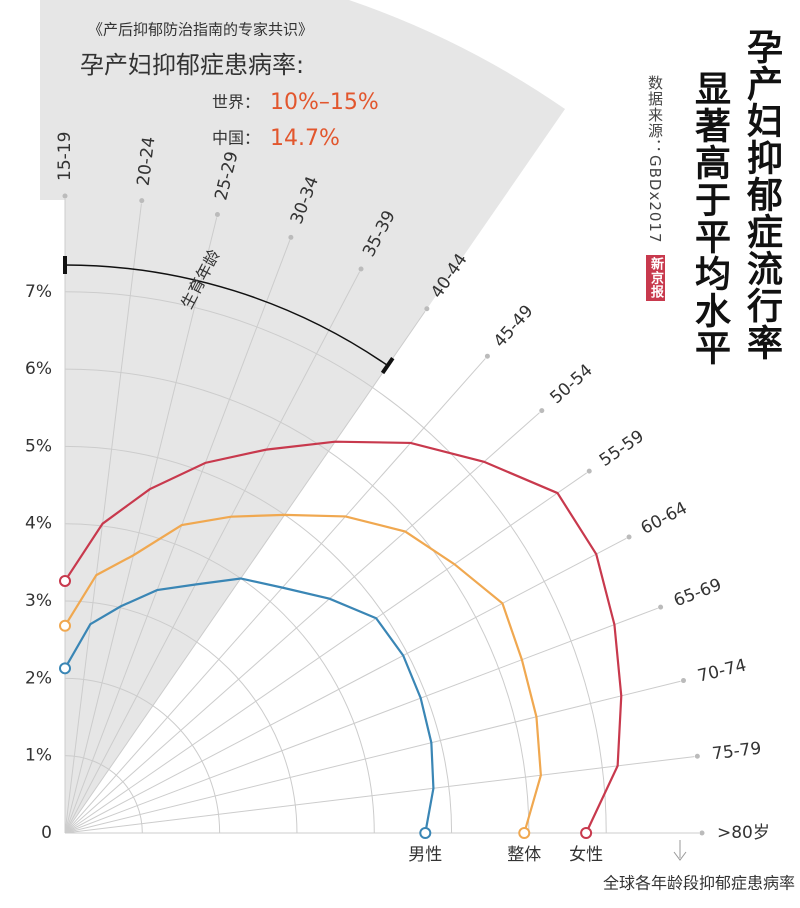 This screenshot has width=800, height=908. Describe the element at coordinates (38, 756) in the screenshot. I see `y-tick-label: 1%` at that location.